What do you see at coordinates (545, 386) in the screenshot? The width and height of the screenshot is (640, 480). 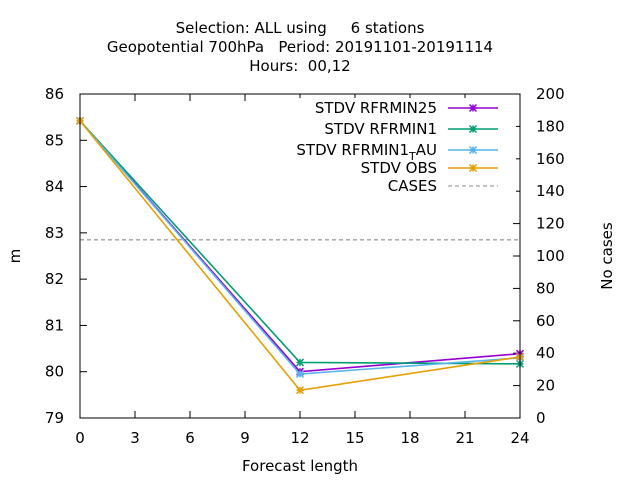 I see `y2-tick-label: 20` at bounding box center [545, 386].